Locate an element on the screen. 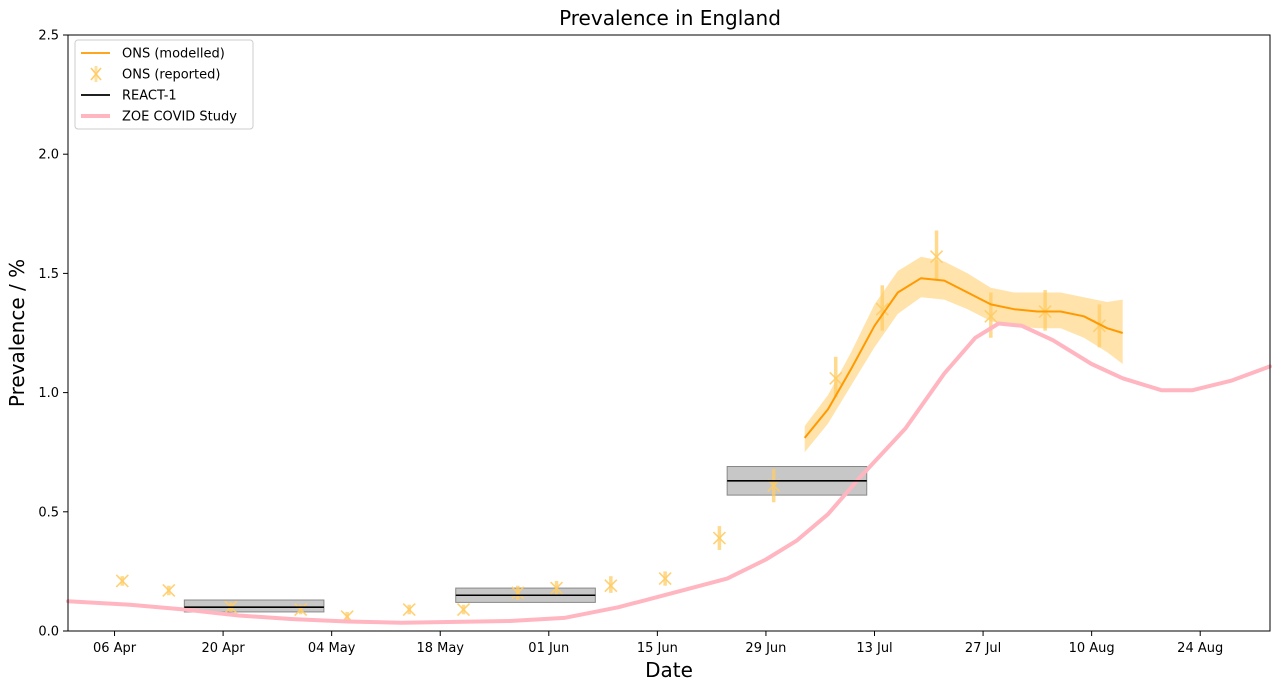  chart-title: Prevalence in England is located at coordinates (670, 18).